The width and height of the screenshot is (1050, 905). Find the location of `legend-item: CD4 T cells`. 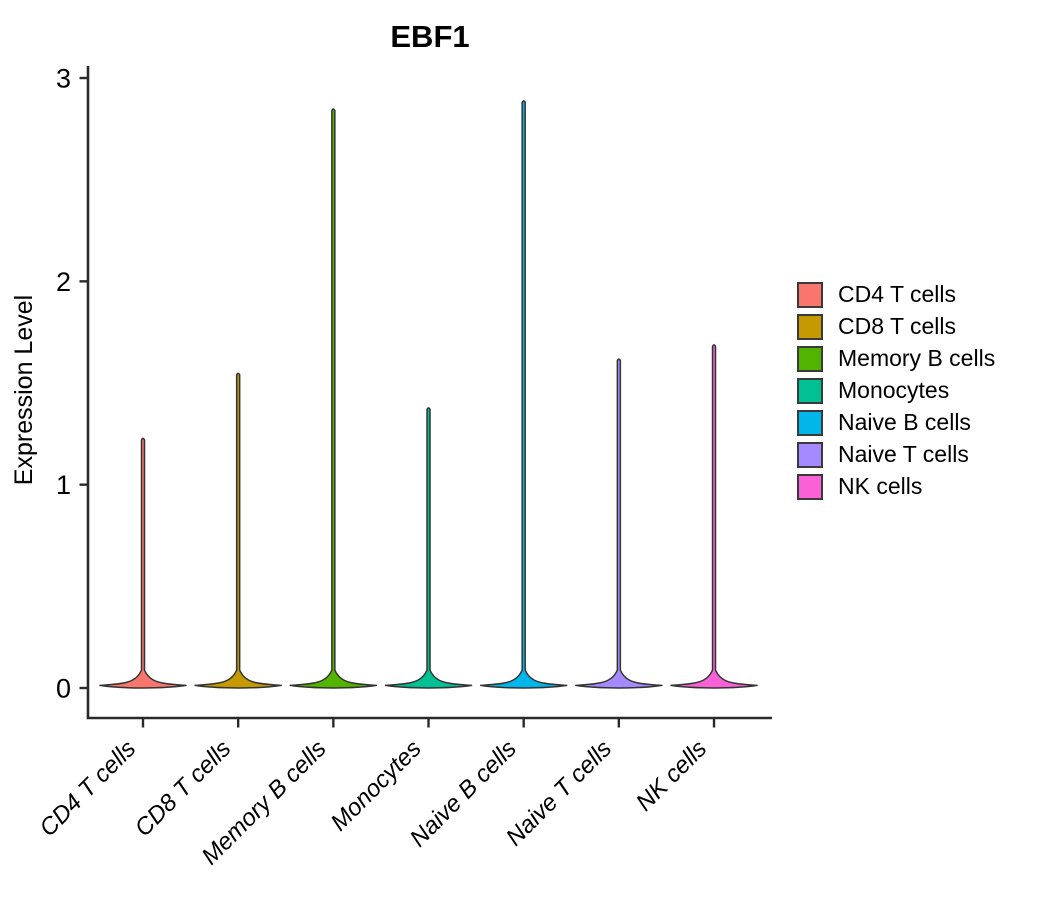

legend-item: CD4 T cells is located at coordinates (896, 294).